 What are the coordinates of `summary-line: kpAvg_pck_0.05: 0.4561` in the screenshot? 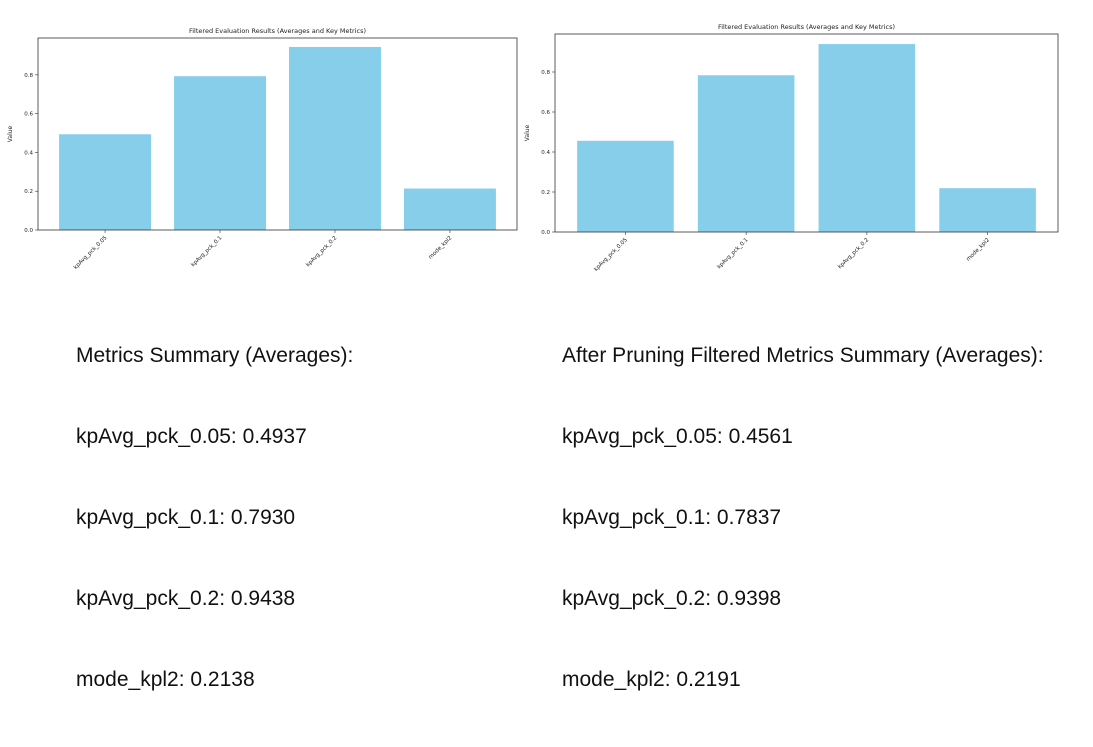 It's located at (677, 436).